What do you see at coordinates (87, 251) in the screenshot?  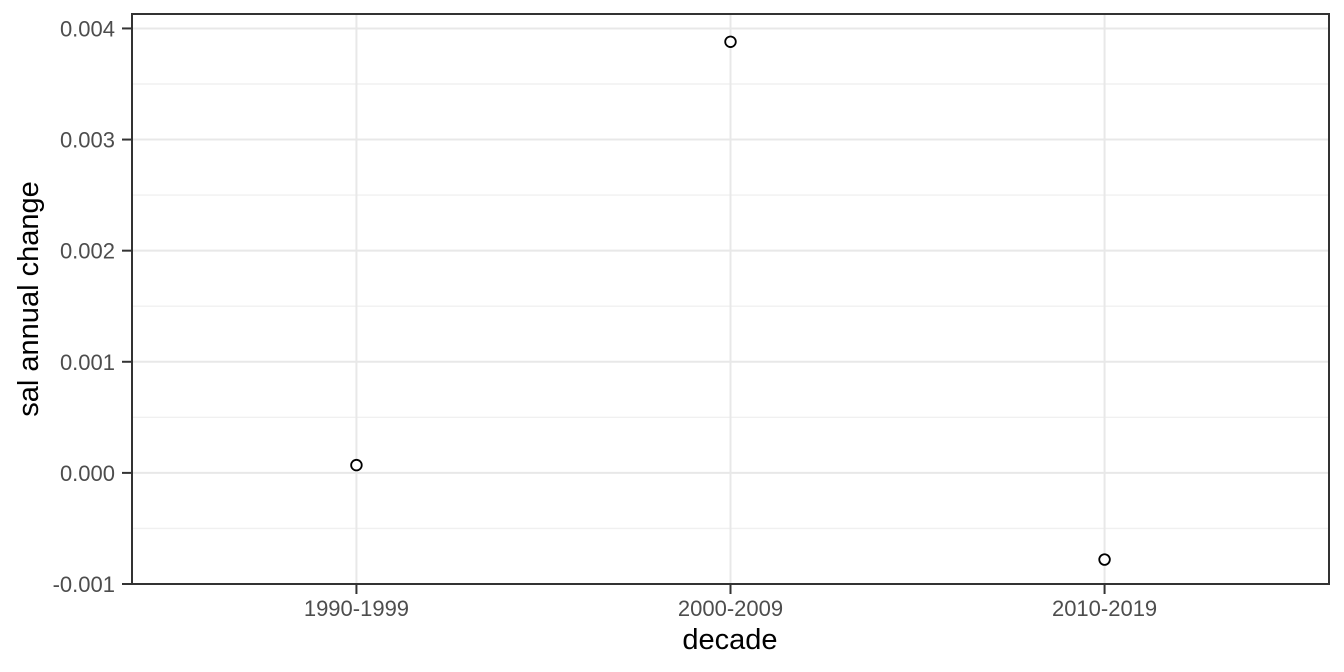 I see `y-tick-label: 0.002` at bounding box center [87, 251].